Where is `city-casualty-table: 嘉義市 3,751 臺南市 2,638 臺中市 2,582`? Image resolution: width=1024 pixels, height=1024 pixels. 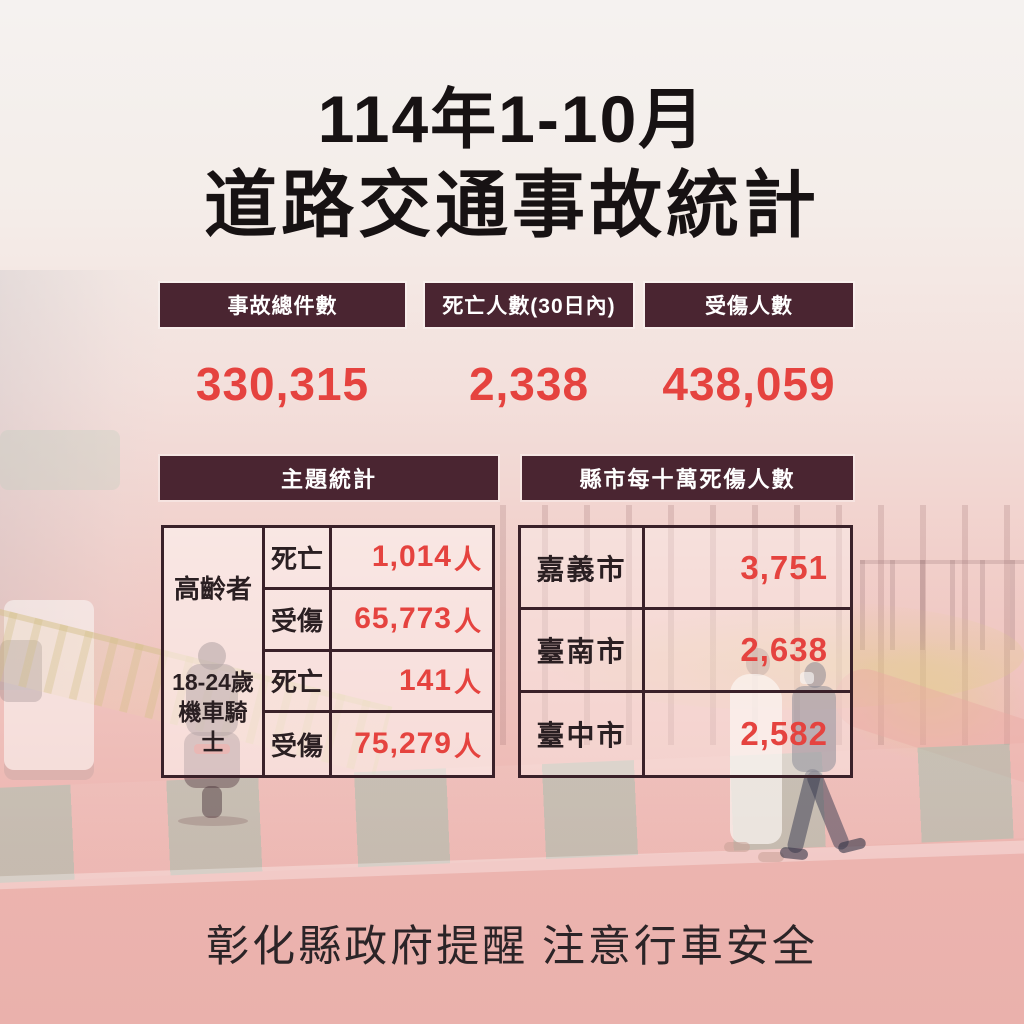
city-casualty-table: 嘉義市 3,751 臺南市 2,638 臺中市 2,582 is located at coordinates (685, 651).